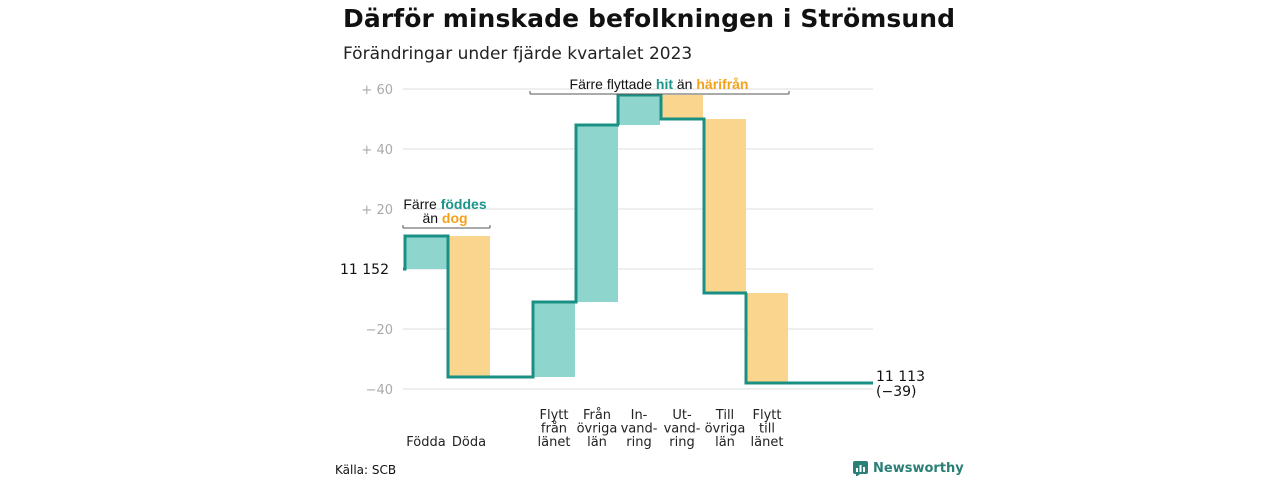 This screenshot has width=1280, height=480. I want to click on chart-title: Därför minskade befolkningen i Strömsund, so click(649, 18).